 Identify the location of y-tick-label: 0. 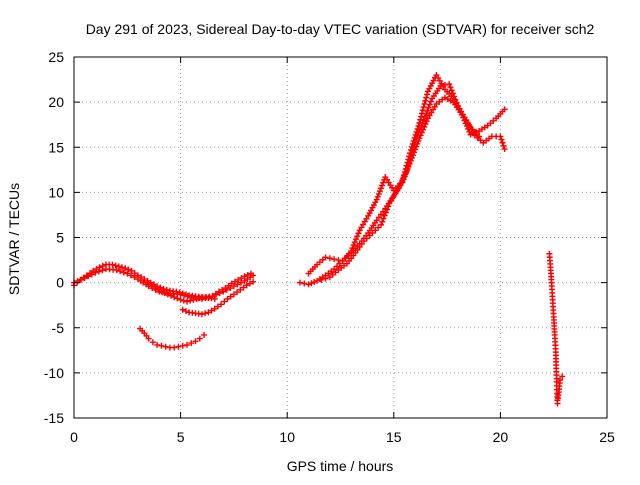
(60, 283).